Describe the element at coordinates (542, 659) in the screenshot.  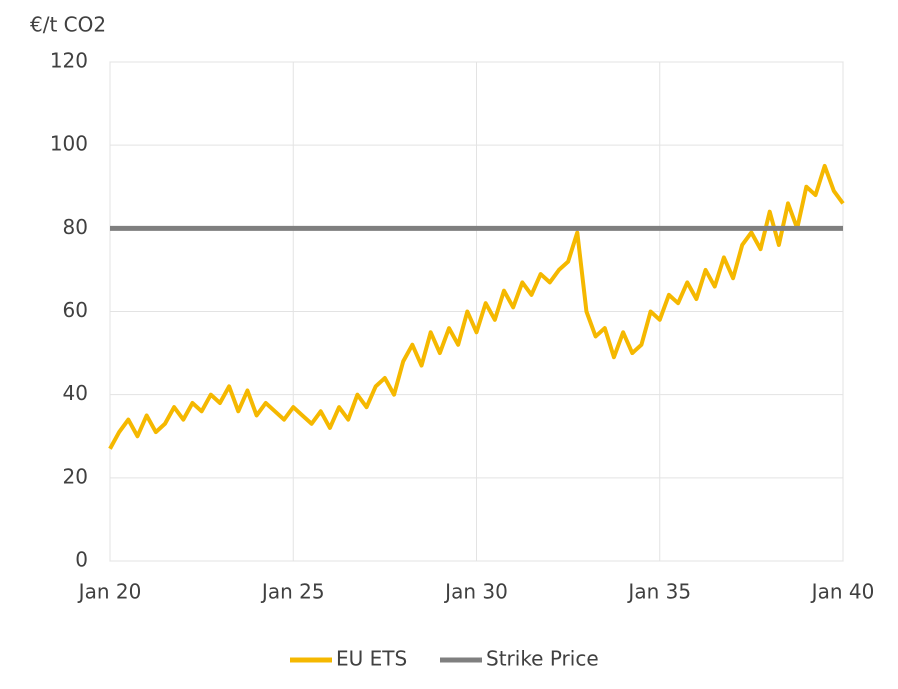
I see `legend-label: Strike Price` at that location.